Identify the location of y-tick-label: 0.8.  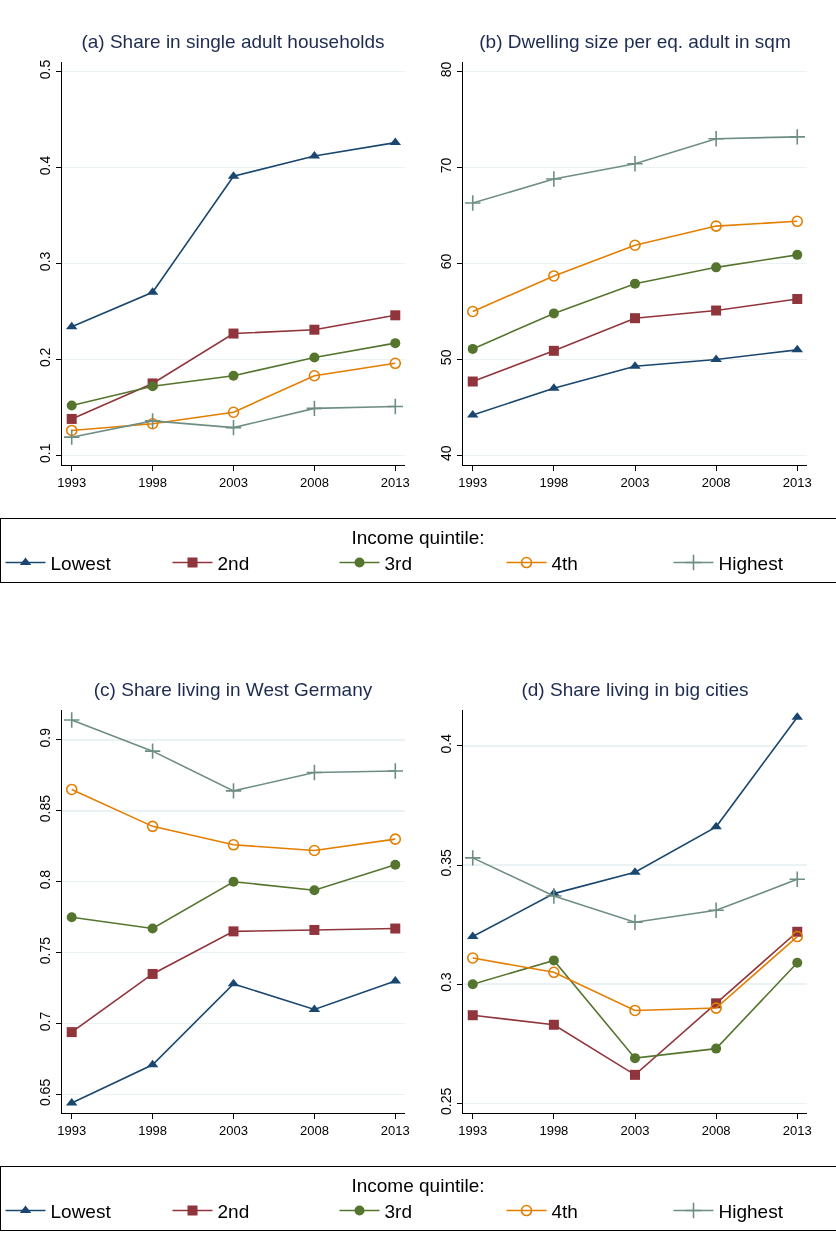
(45, 879).